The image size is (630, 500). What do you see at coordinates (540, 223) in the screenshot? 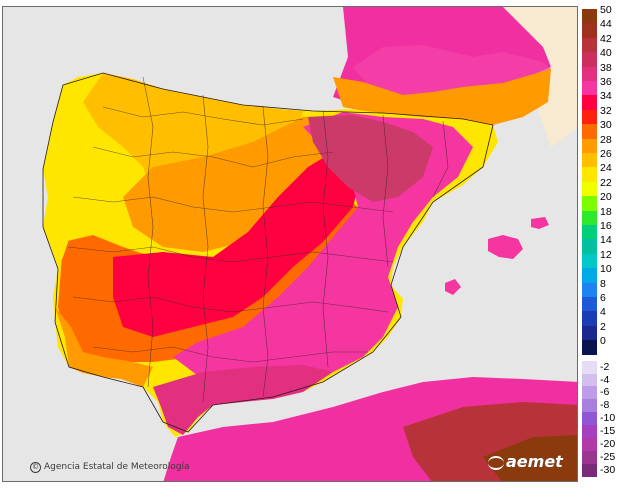
I see `menorca-island` at bounding box center [540, 223].